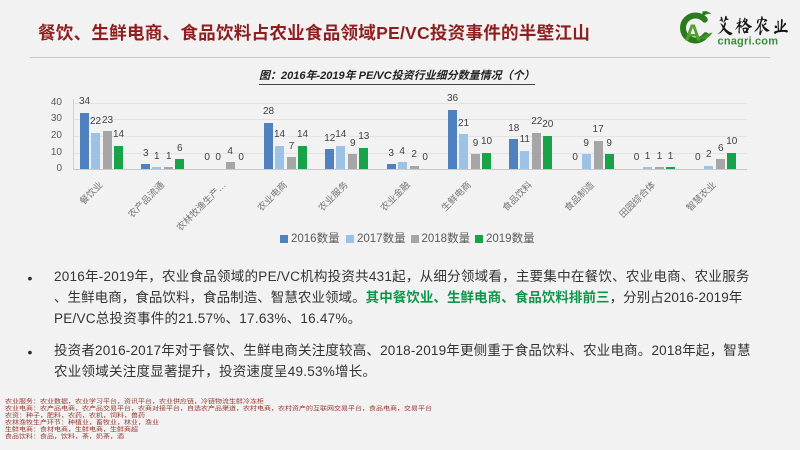 This screenshot has height=450, width=800. I want to click on svg-text: 艾格农业, so click(753, 25).